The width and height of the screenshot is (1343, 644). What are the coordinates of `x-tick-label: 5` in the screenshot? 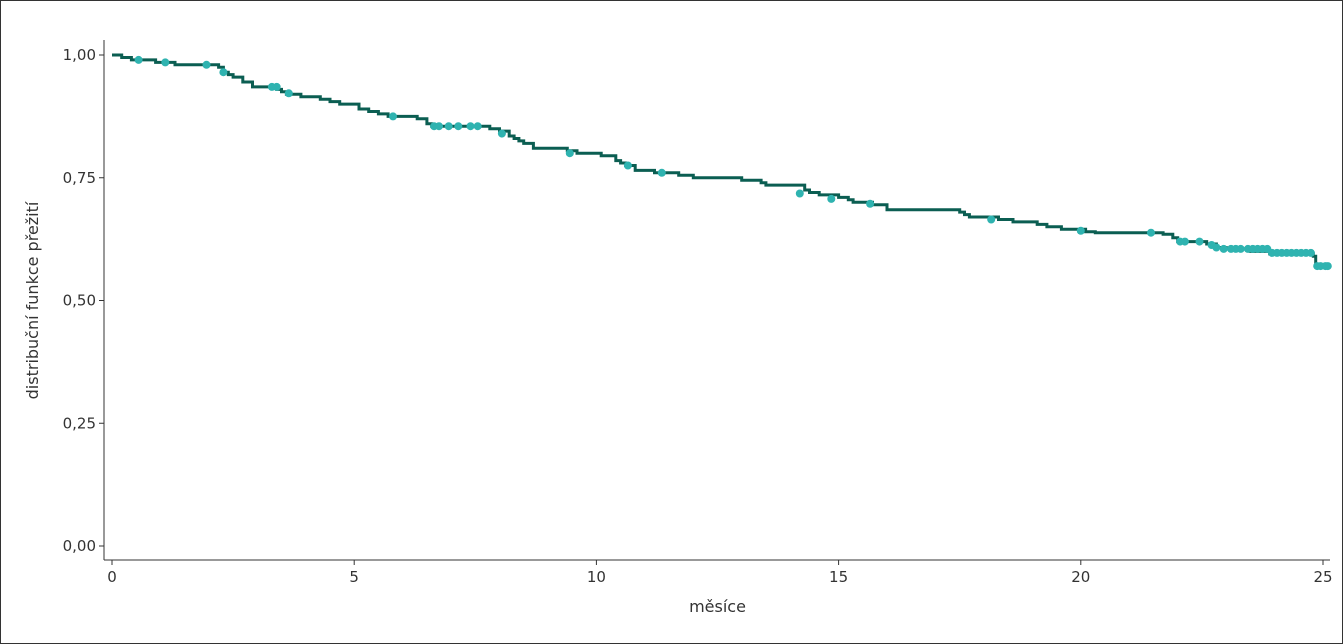 It's located at (354, 577).